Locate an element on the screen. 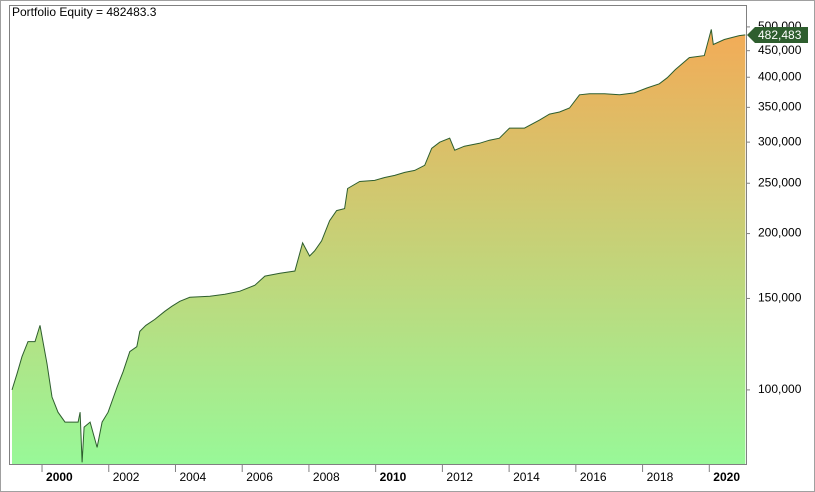  x-tick-label: 2020 is located at coordinates (726, 477).